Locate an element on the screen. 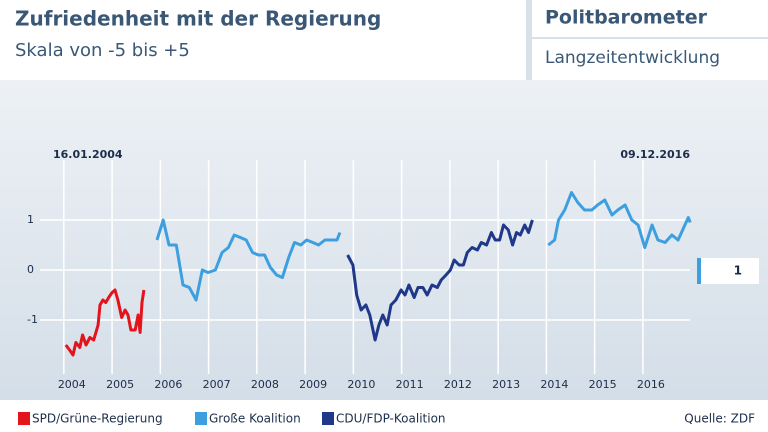 The height and width of the screenshot is (432, 768). x-tick-label: 2004 is located at coordinates (72, 384).